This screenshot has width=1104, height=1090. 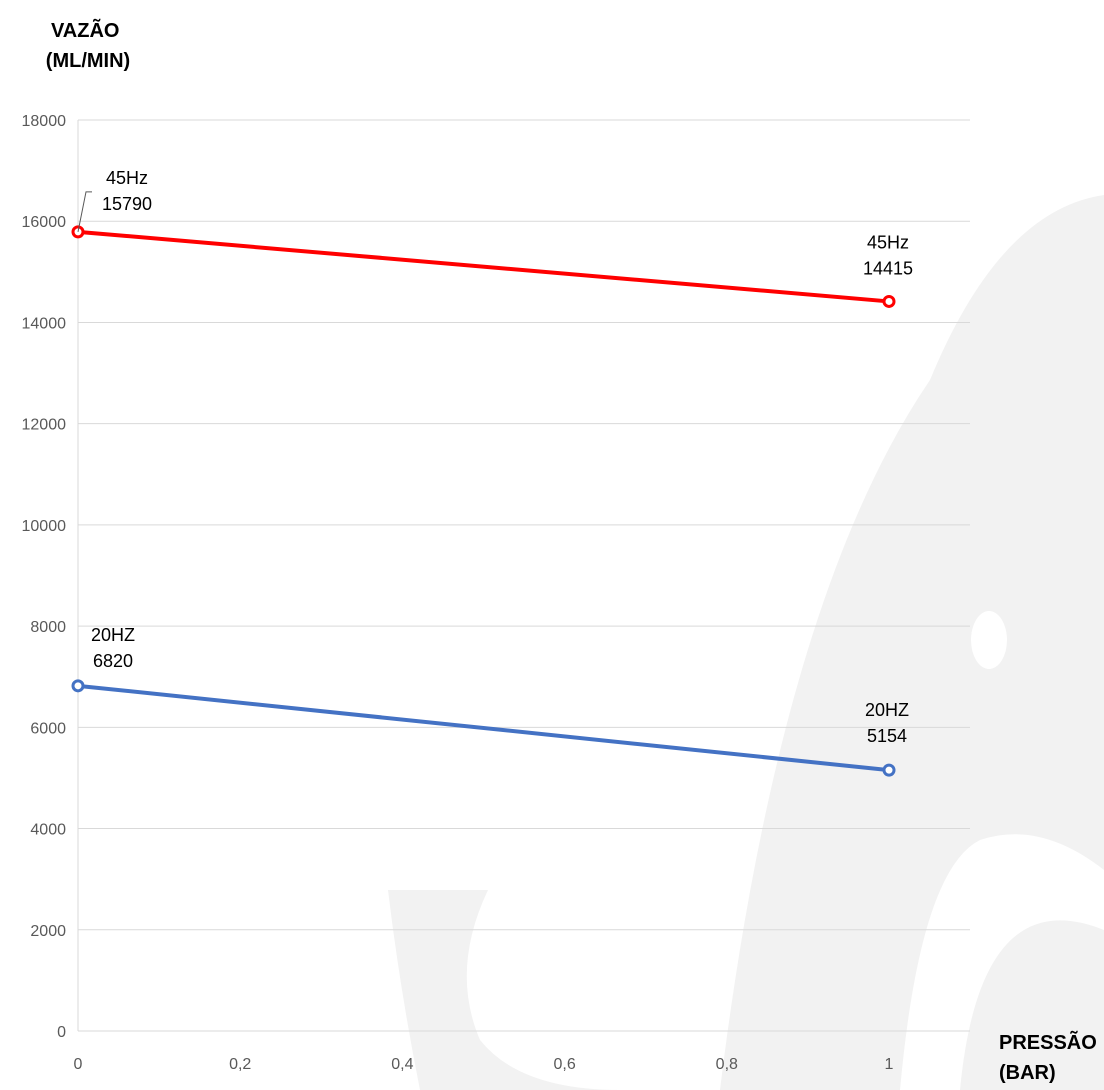 I want to click on y-tick-label: 2000, so click(x=48, y=931).